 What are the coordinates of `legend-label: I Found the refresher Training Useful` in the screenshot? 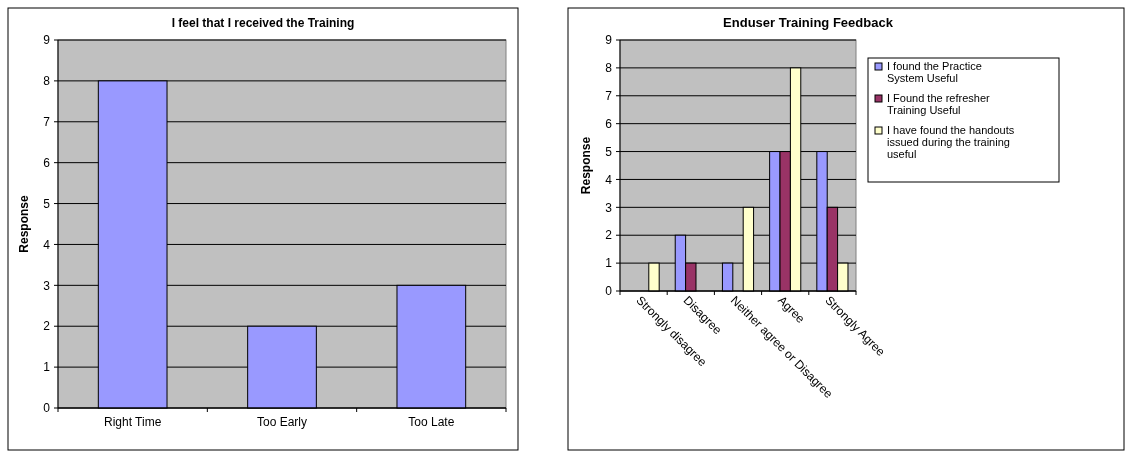 It's located at (939, 104).